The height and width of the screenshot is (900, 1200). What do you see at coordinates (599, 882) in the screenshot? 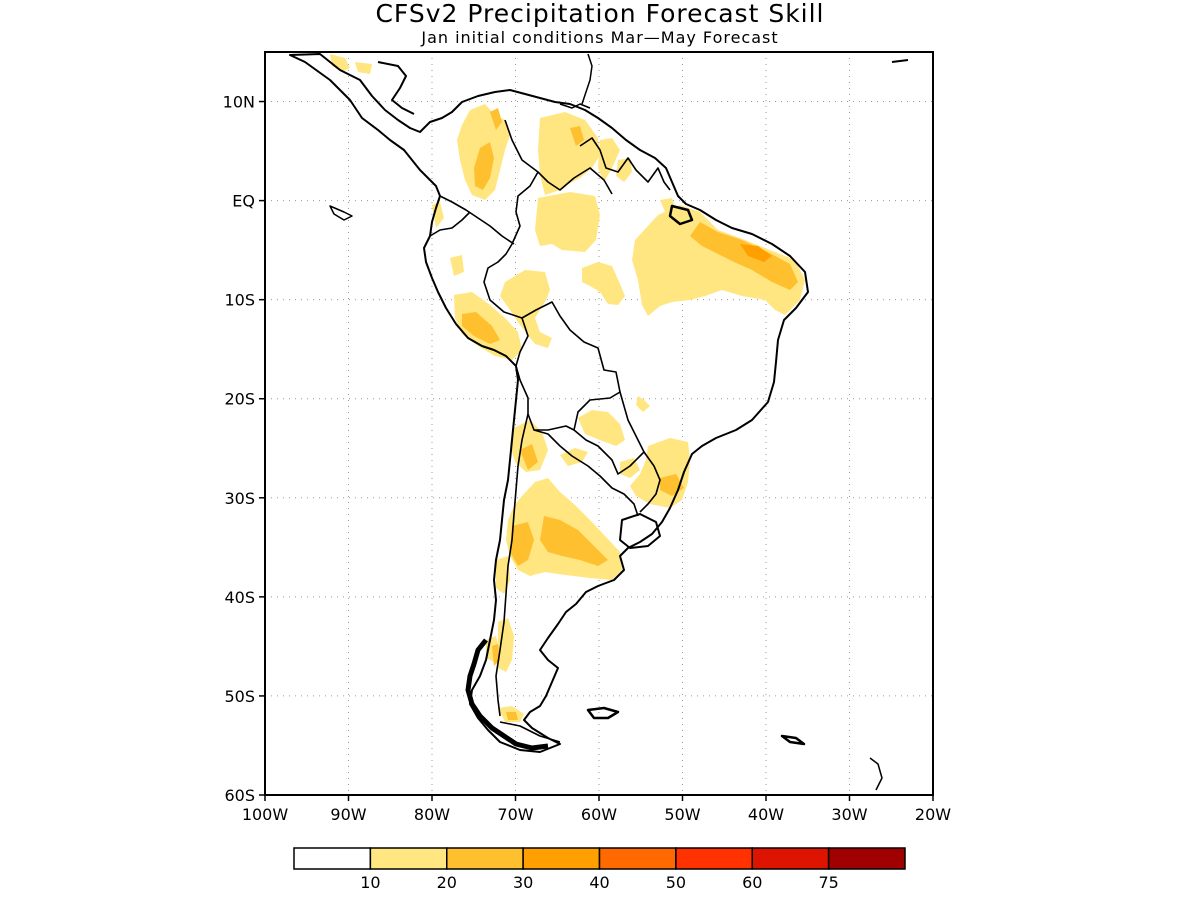
I see `legend-label: 40` at bounding box center [599, 882].